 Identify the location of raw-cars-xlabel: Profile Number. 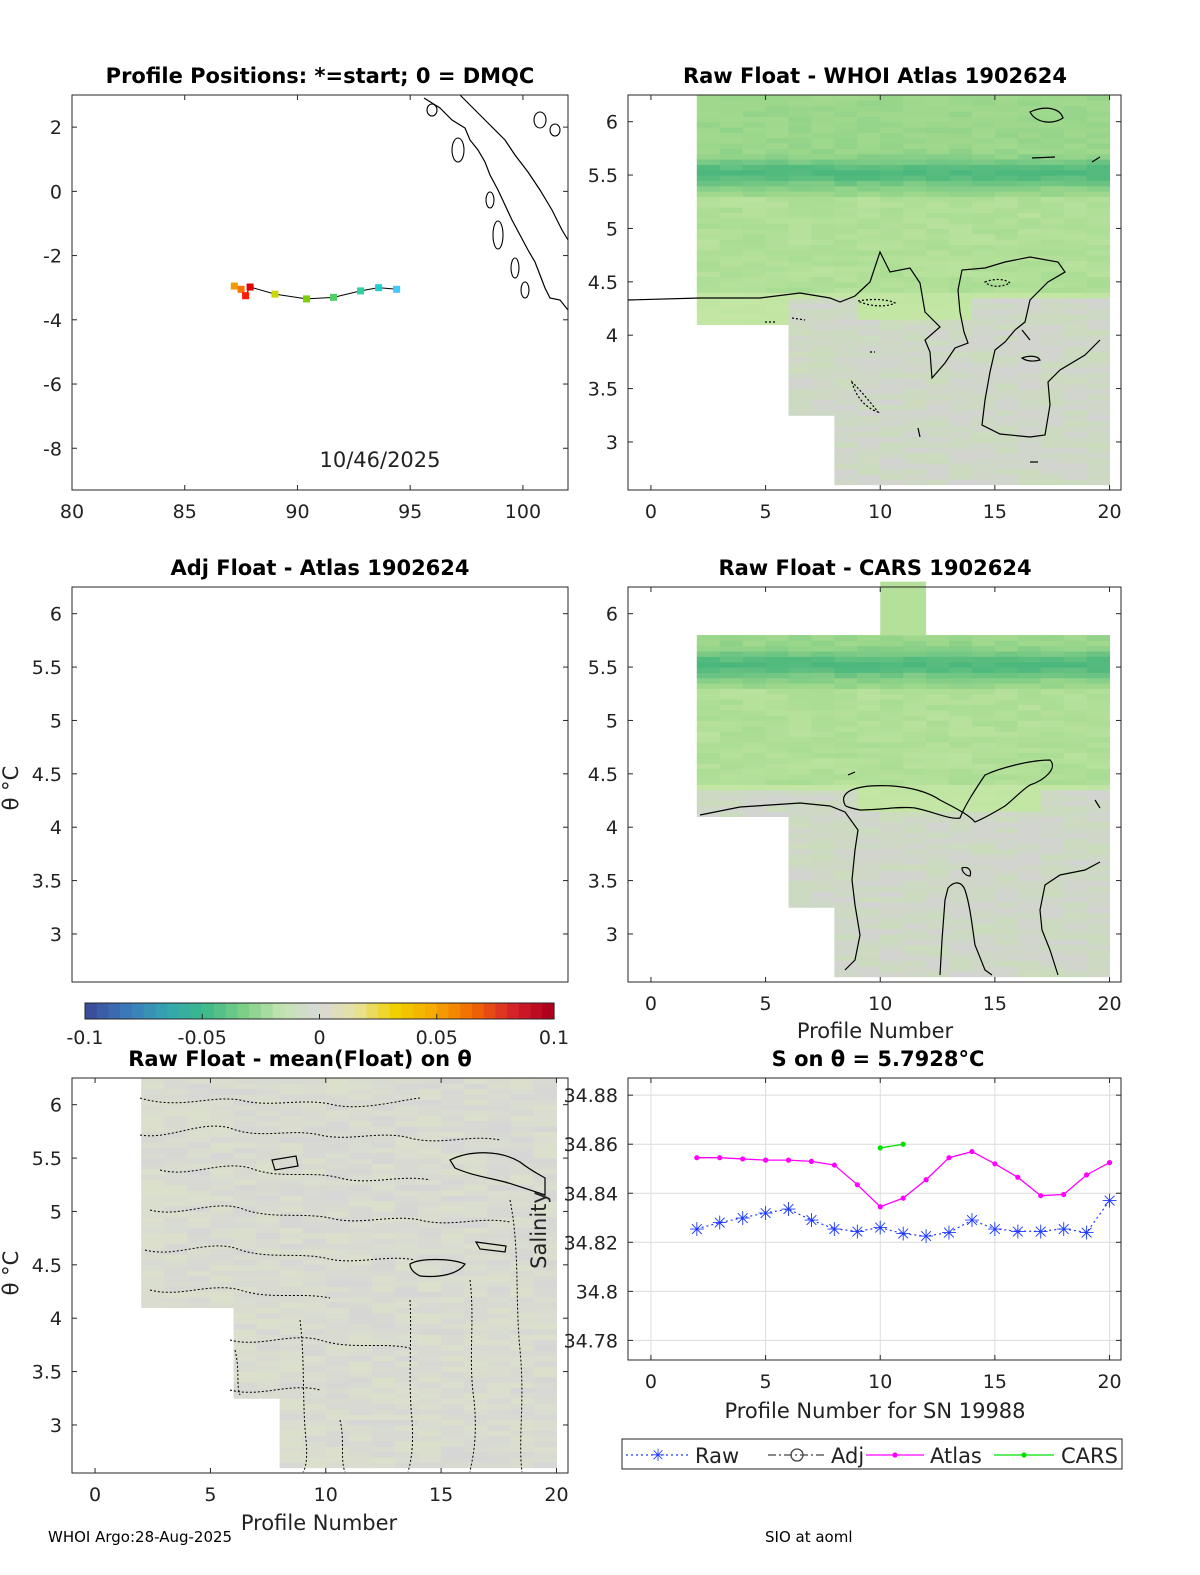
(875, 1031).